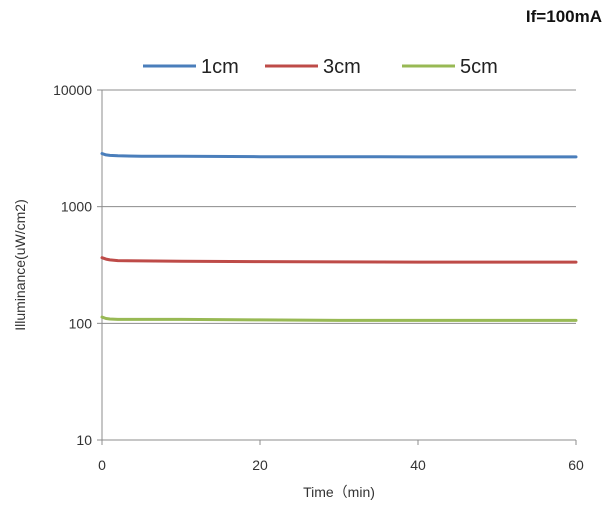 This screenshot has height=508, width=614. I want to click on series-line-3cm, so click(339, 260).